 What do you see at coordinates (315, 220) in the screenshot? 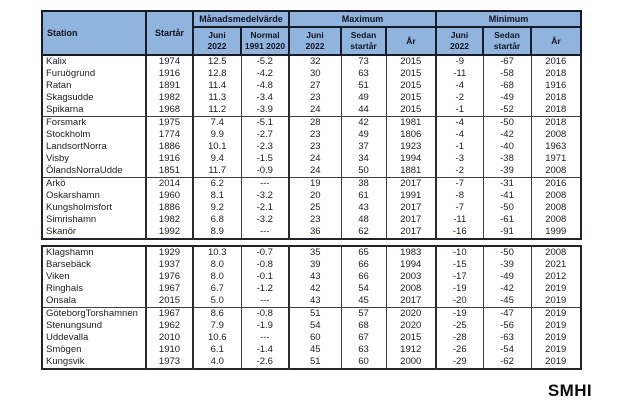
I see `cell-value: 23` at bounding box center [315, 220].